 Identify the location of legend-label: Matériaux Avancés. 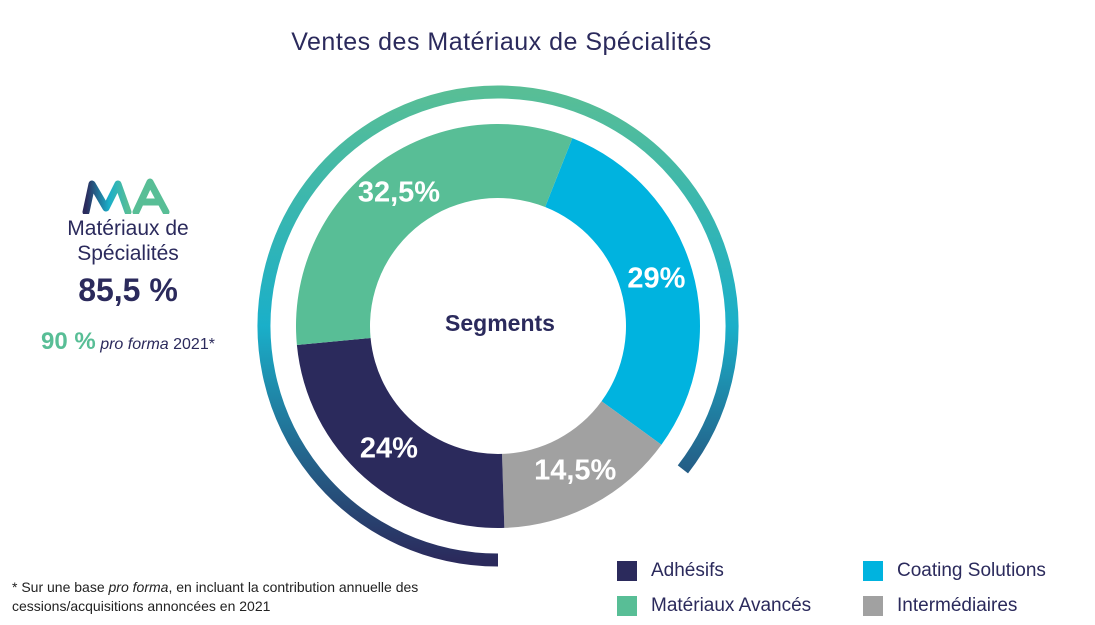
(731, 605).